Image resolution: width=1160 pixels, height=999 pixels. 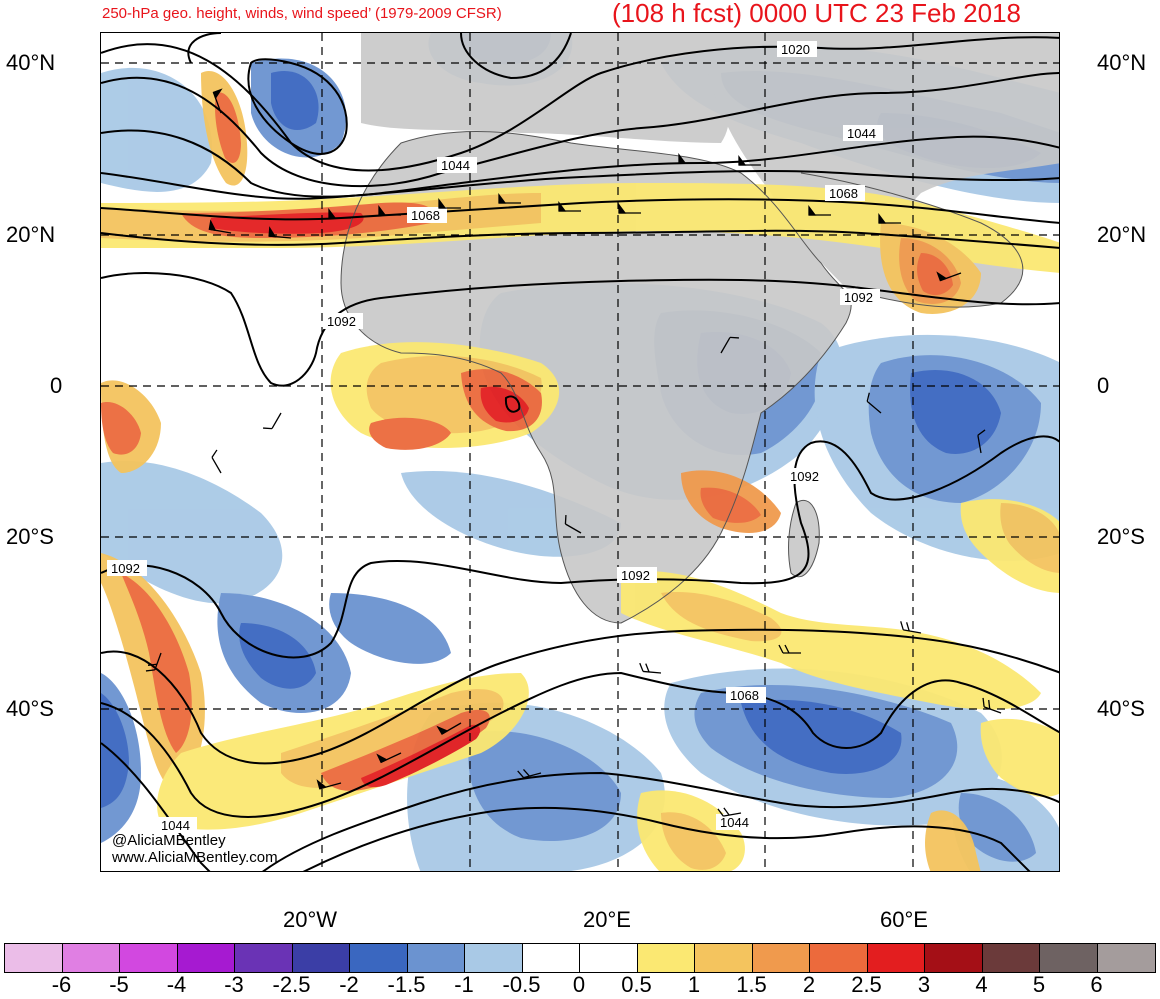 I want to click on lat-label-eq-left: 0, so click(x=56, y=385).